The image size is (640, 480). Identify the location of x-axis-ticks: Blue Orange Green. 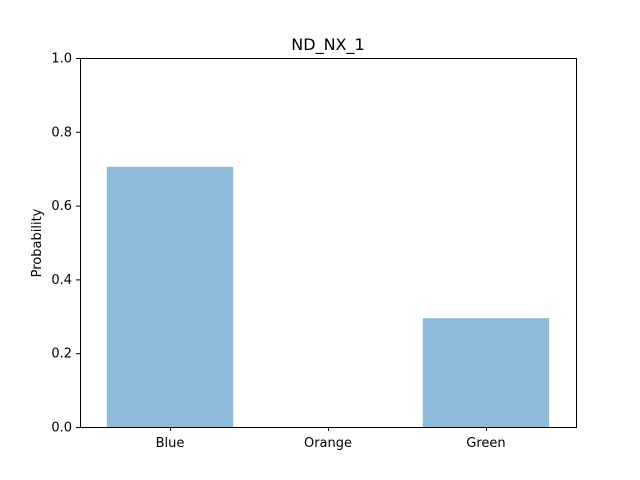
(331, 439).